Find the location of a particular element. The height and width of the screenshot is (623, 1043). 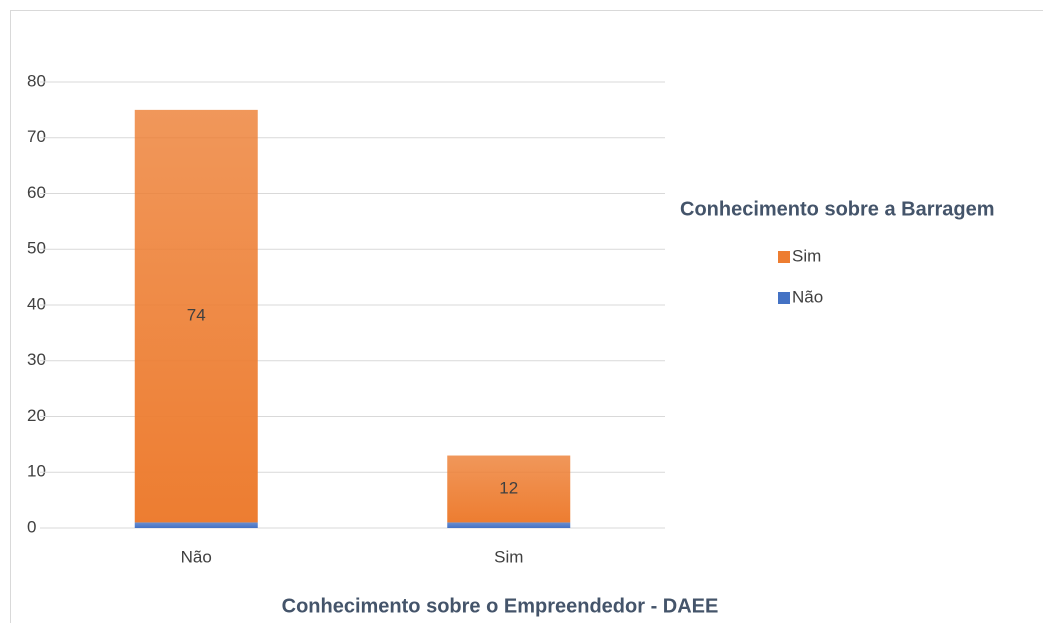

legend-label: Sim is located at coordinates (806, 255).